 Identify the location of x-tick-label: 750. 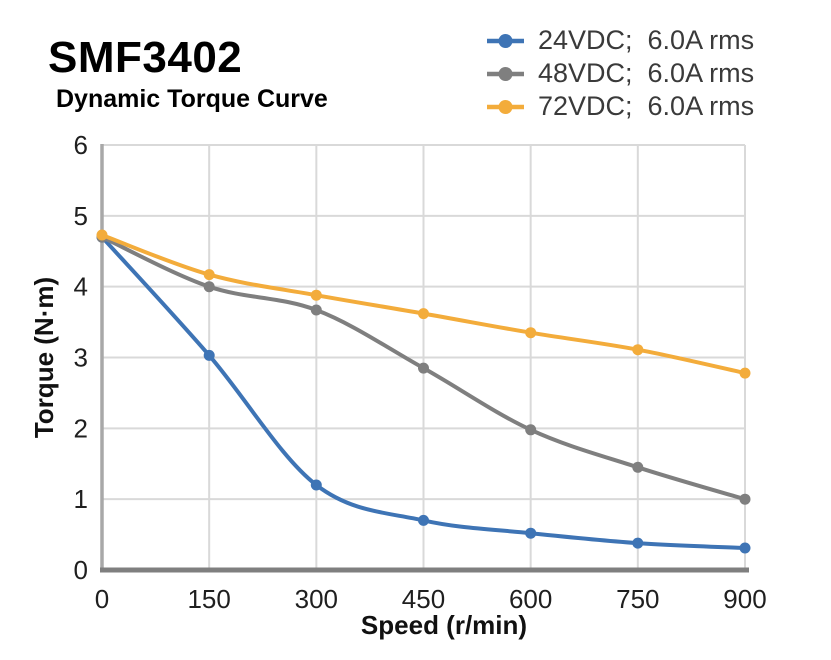
(637, 599).